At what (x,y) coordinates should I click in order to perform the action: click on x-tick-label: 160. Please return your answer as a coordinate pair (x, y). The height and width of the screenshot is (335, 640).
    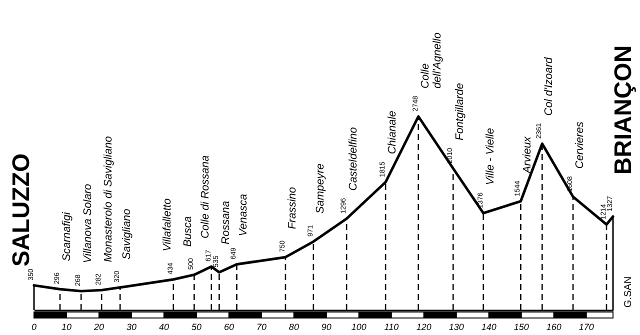
    Looking at the image, I should click on (554, 327).